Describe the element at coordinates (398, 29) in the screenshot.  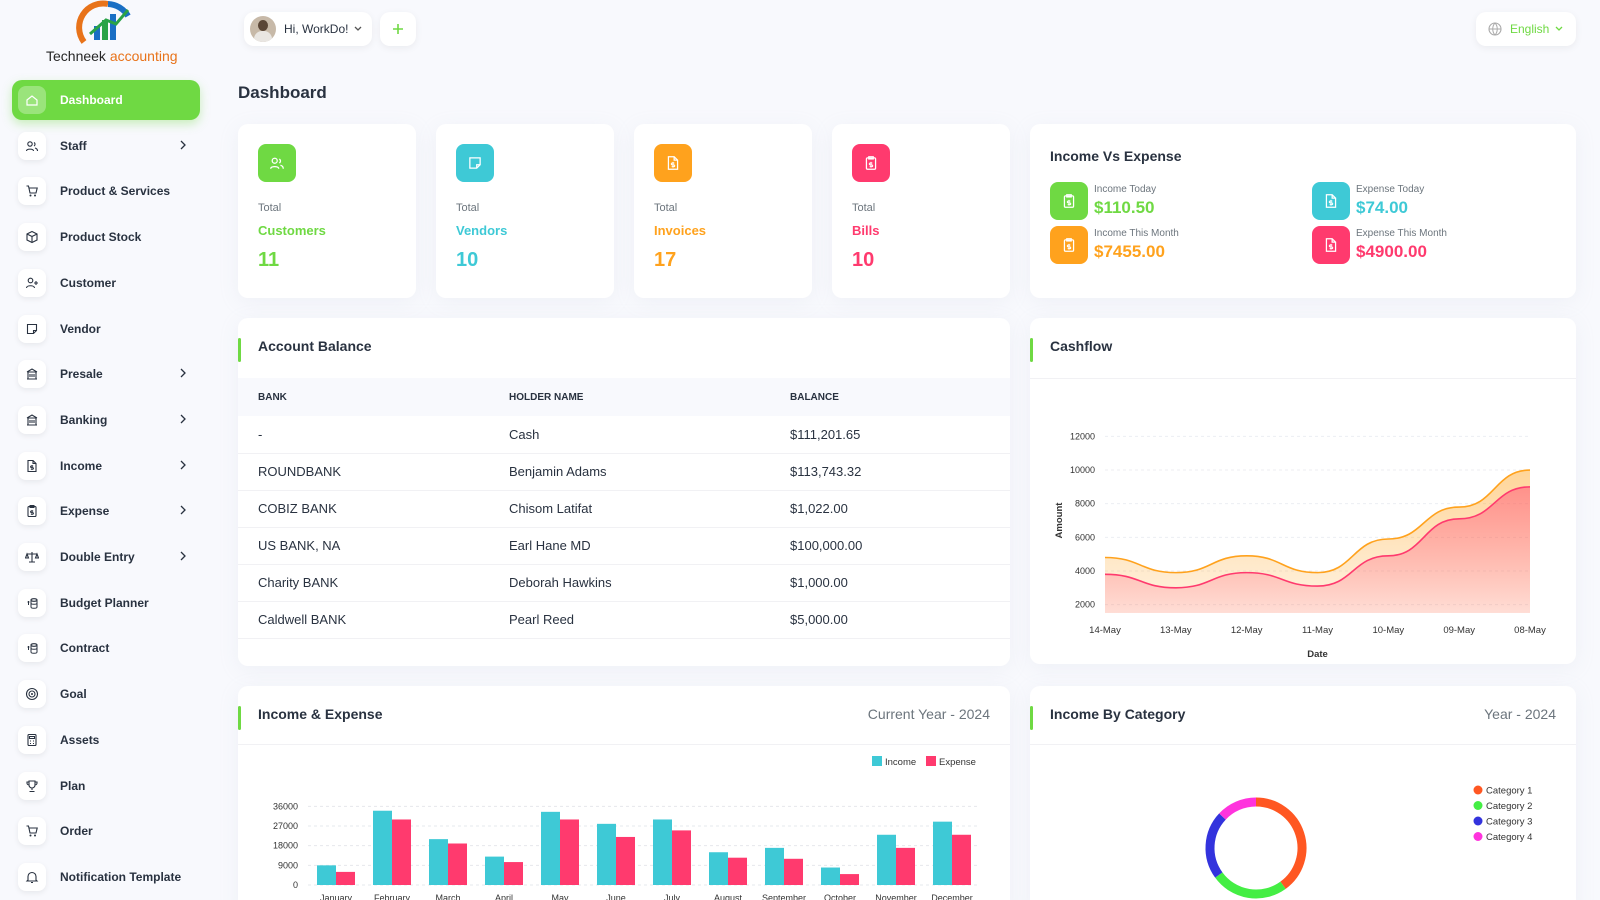
I see `quick-add-button` at that location.